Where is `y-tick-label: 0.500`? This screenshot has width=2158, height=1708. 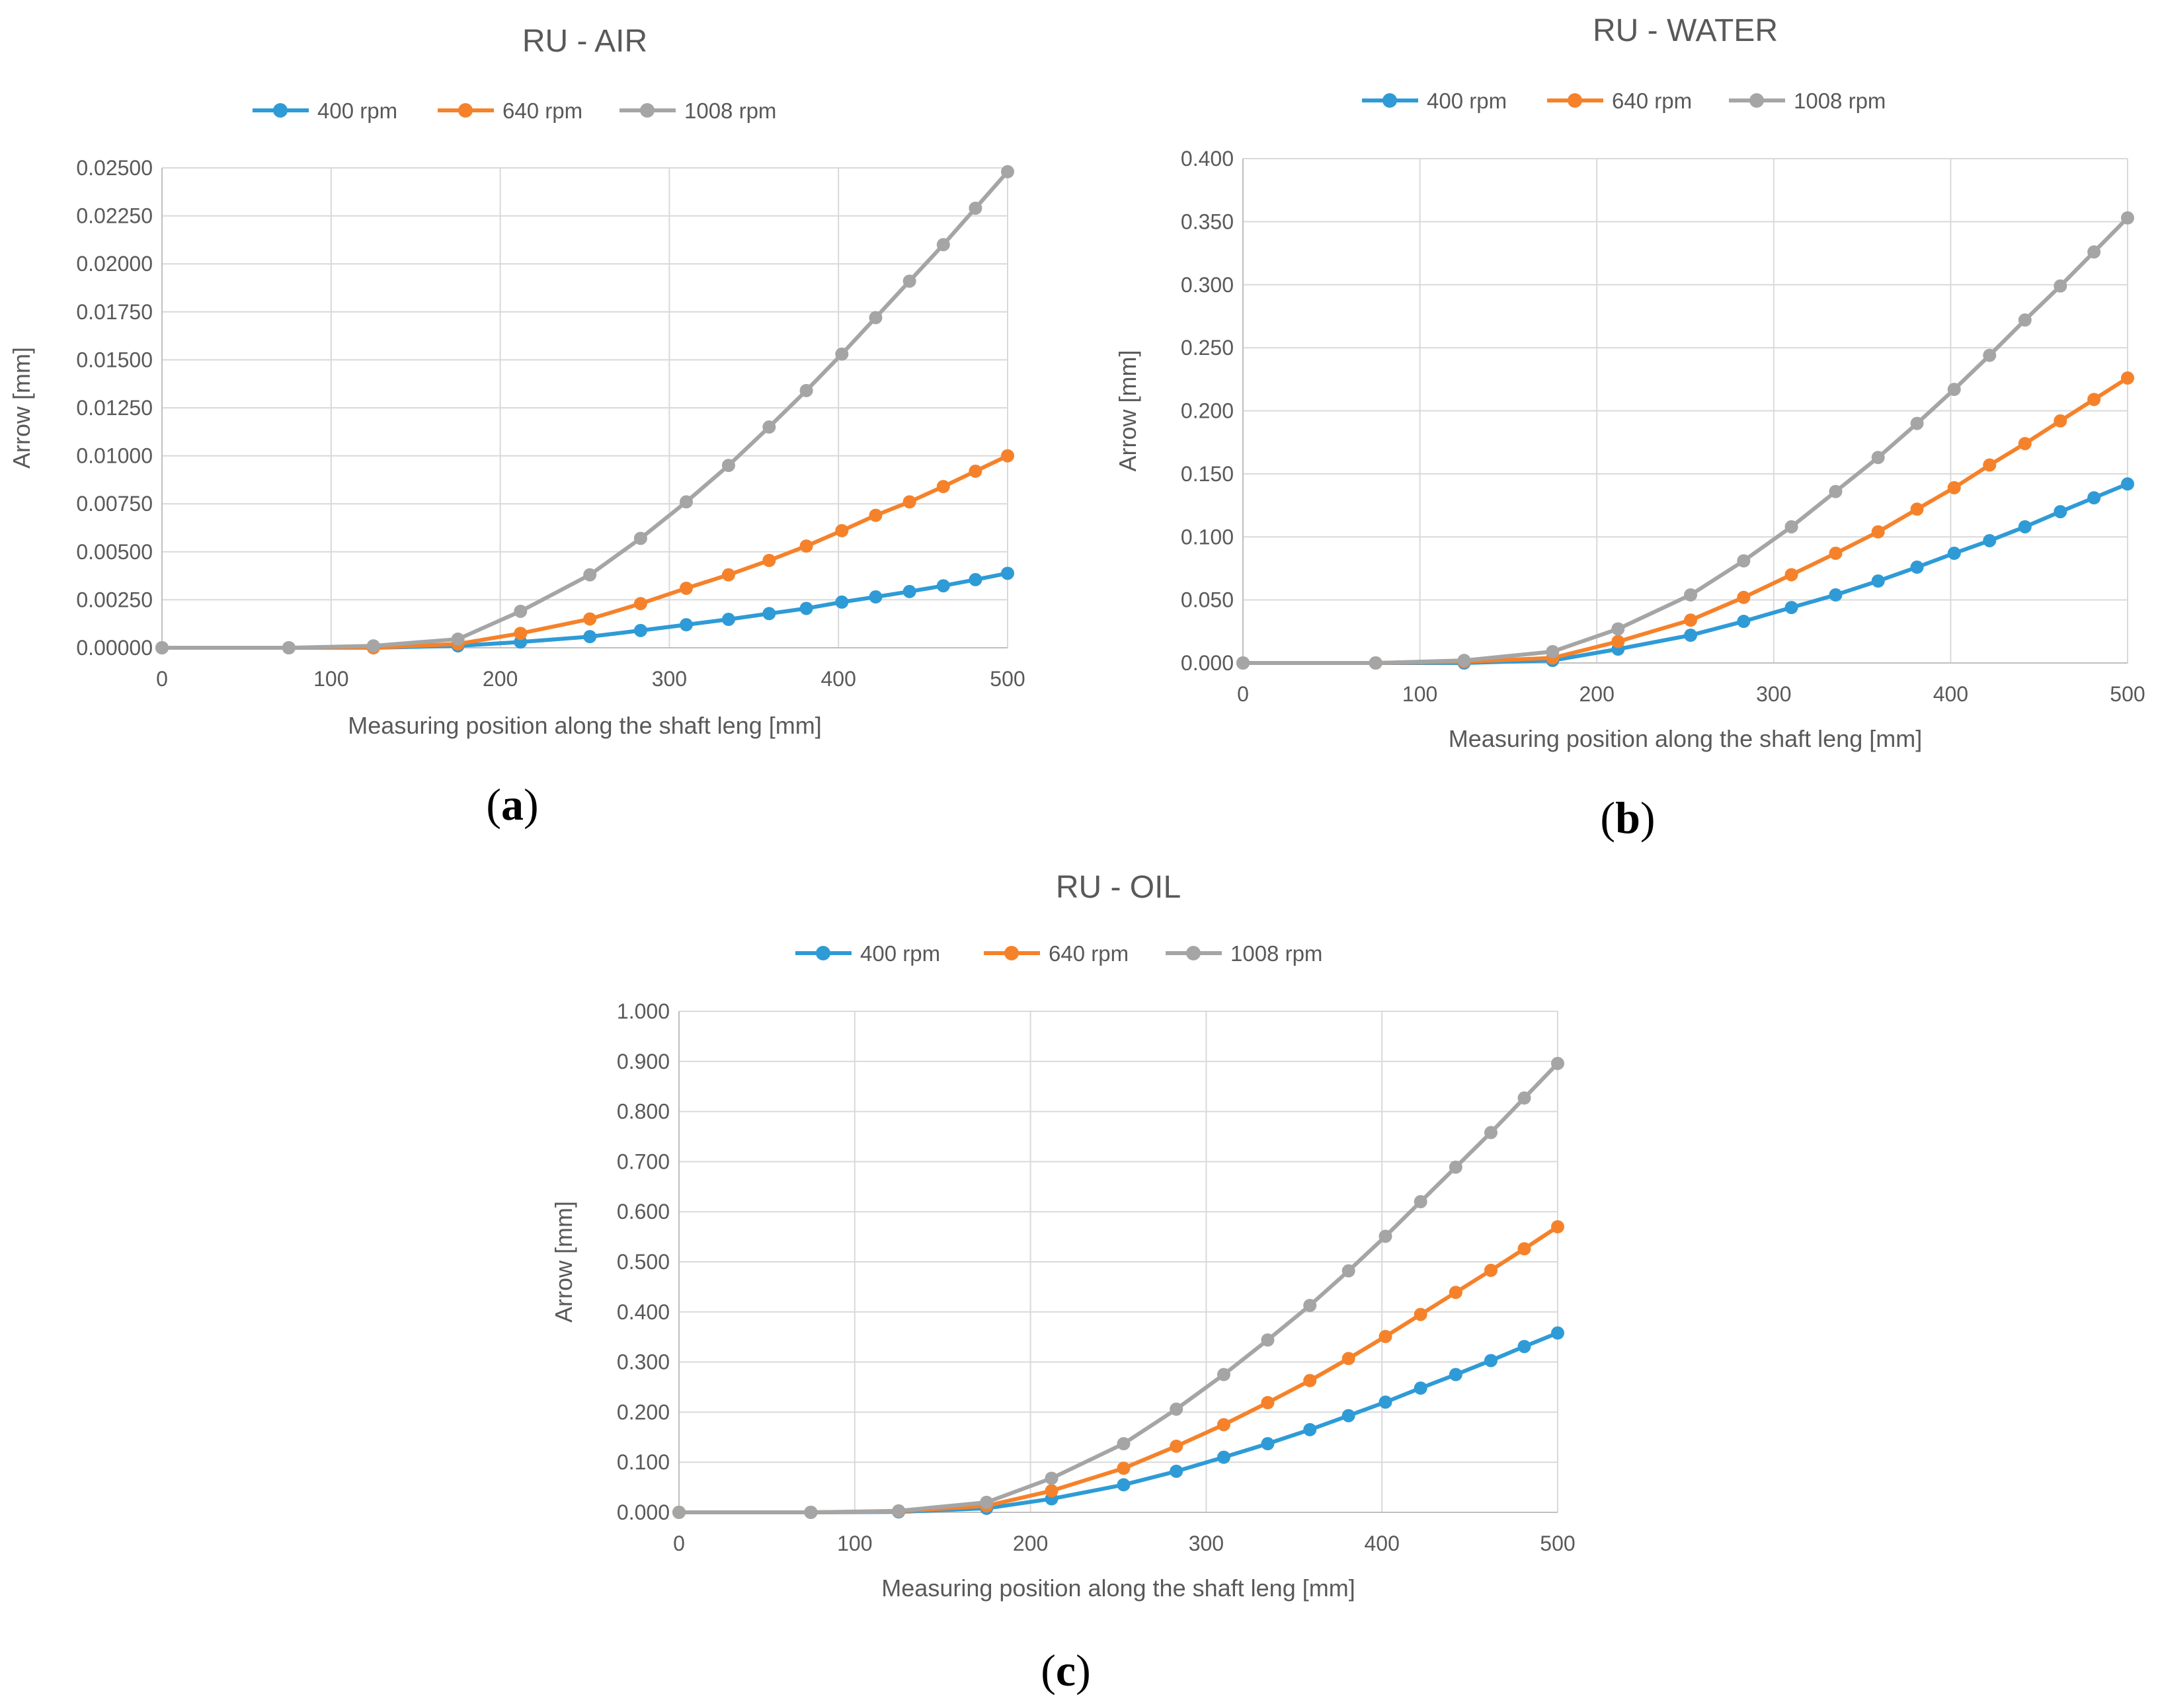
y-tick-label: 0.500 is located at coordinates (643, 1262).